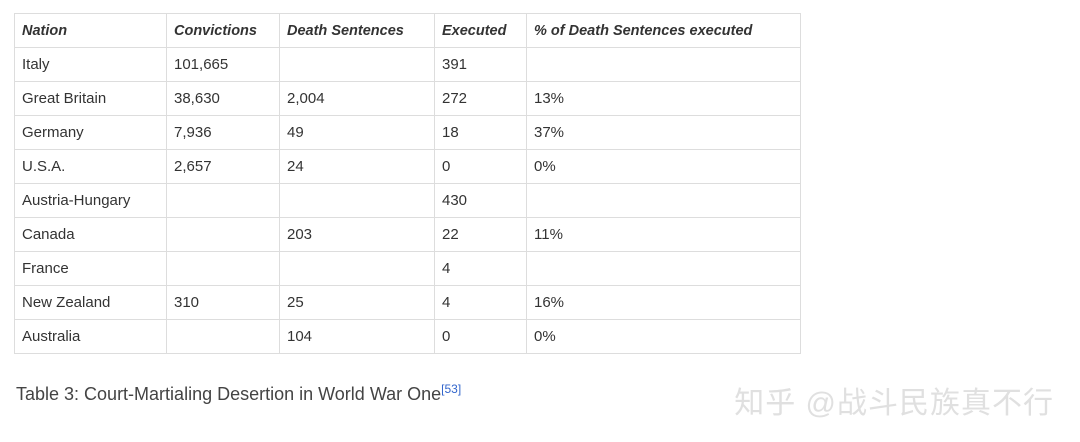 The height and width of the screenshot is (442, 1080). I want to click on cell-nation: Canada, so click(90, 234).